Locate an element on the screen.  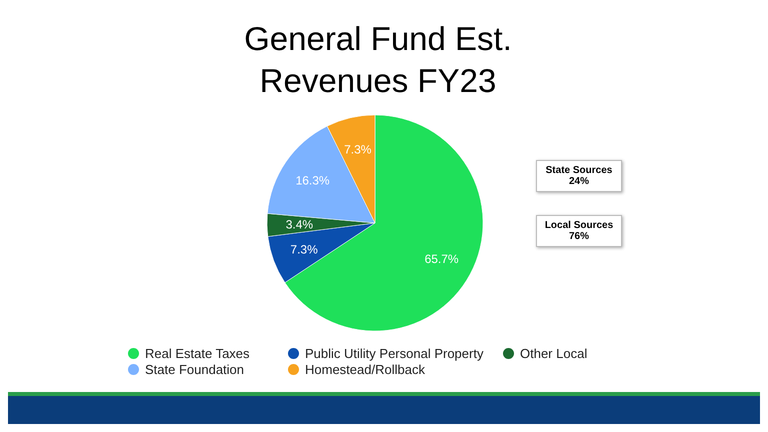
legend-label: State Foundation is located at coordinates (194, 369).